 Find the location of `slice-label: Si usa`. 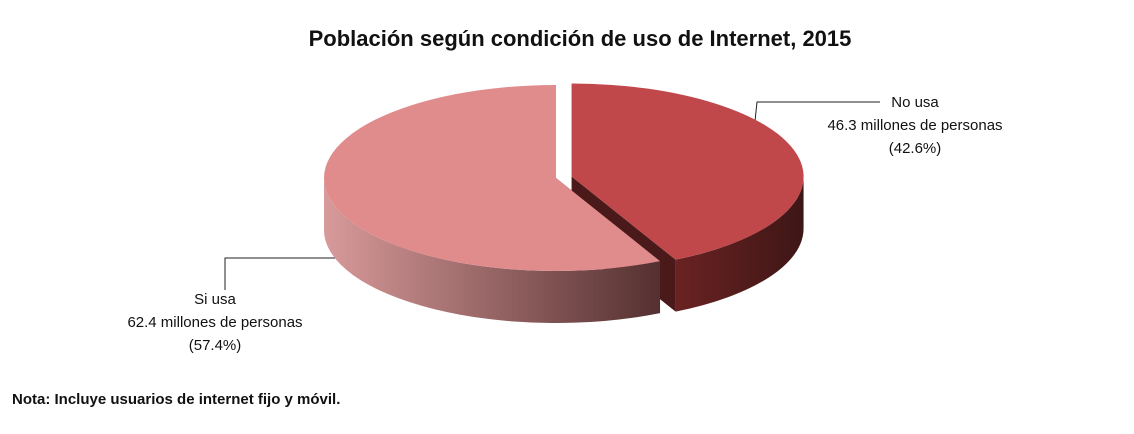

slice-label: Si usa is located at coordinates (215, 299).